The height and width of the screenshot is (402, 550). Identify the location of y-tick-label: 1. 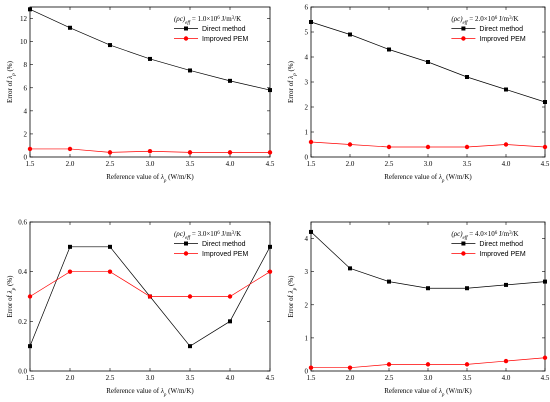
(307, 133).